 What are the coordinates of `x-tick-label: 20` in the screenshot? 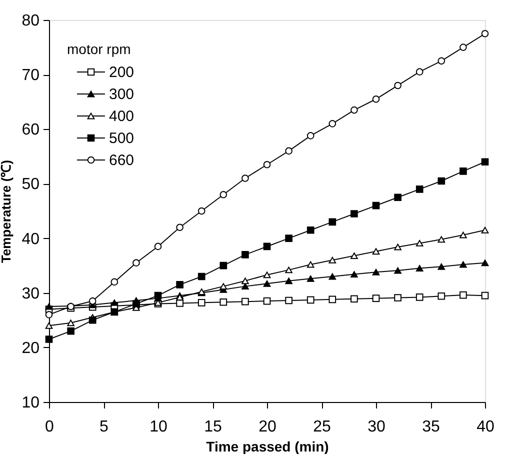 It's located at (267, 427).